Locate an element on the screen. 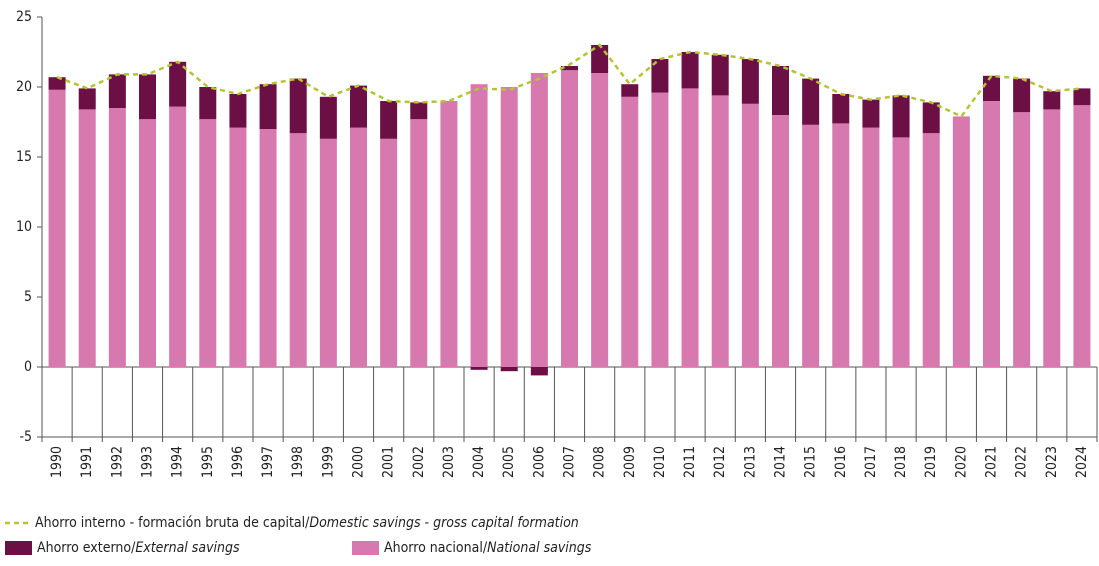 The height and width of the screenshot is (566, 1099). x-tick-label: 1996 is located at coordinates (238, 462).